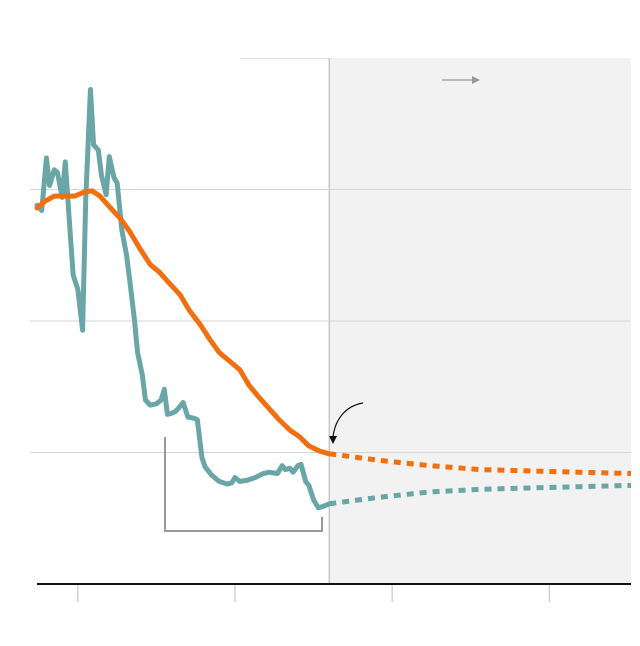 The image size is (640, 646). Describe the element at coordinates (333, 440) in the screenshot. I see `callout-arrow-head` at that location.